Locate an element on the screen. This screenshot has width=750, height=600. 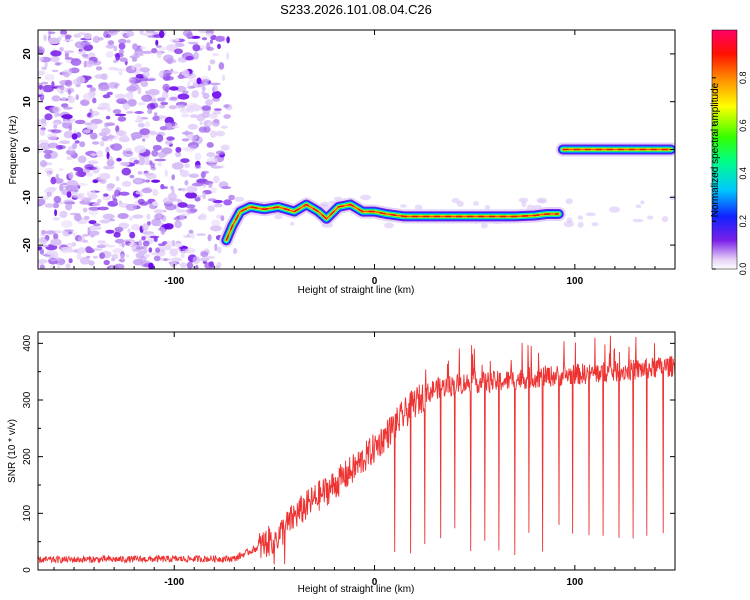
bottom-y-tick-label: 0 is located at coordinates (27, 570).